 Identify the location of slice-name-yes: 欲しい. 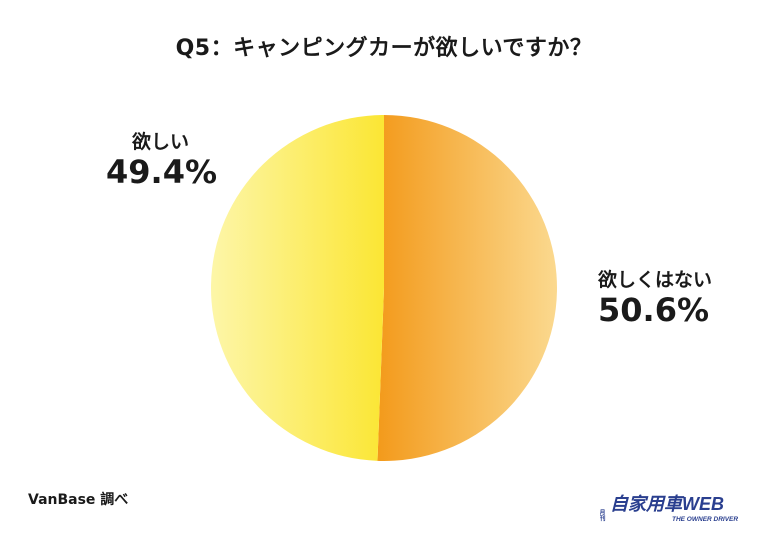
(161, 142).